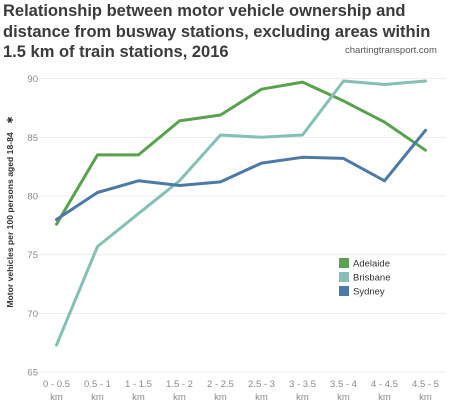  What do you see at coordinates (371, 264) in the screenshot?
I see `legend-label-adelaide: Adelaide` at bounding box center [371, 264].